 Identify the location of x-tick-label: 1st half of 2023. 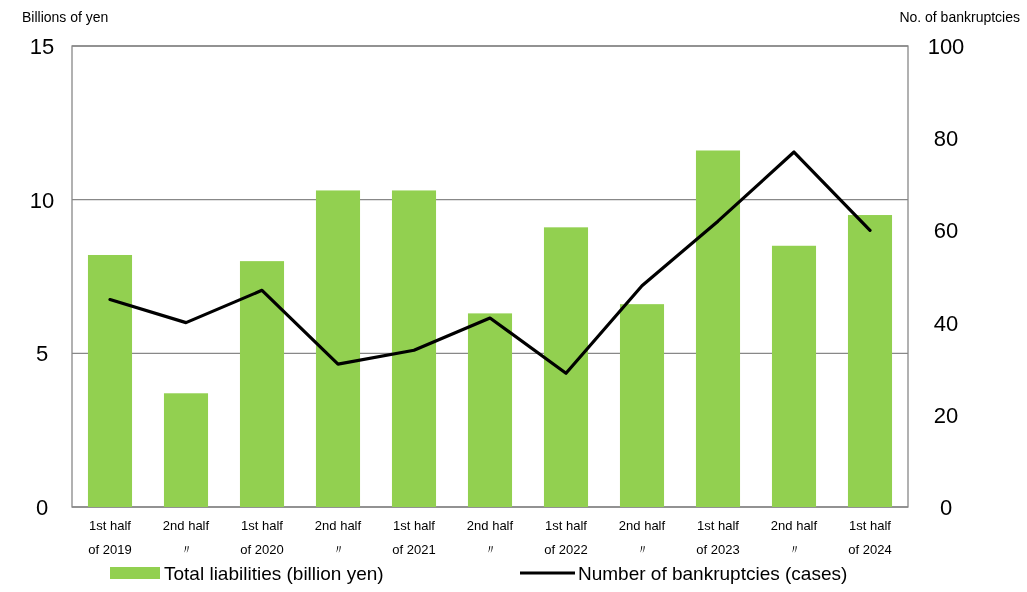
(718, 537).